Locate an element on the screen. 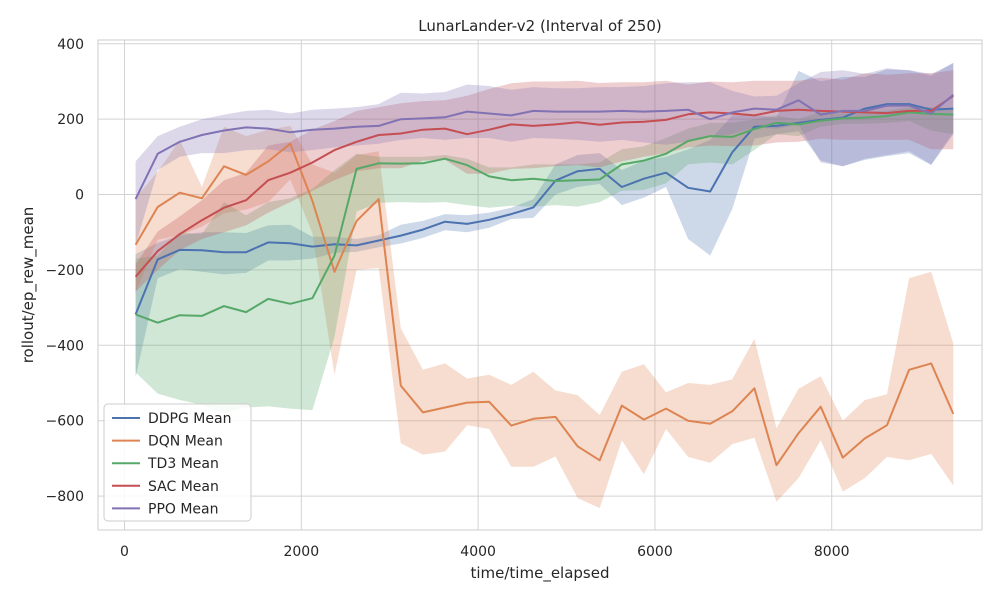 The image size is (1000, 600). y-tick-label: −200 is located at coordinates (65, 271).